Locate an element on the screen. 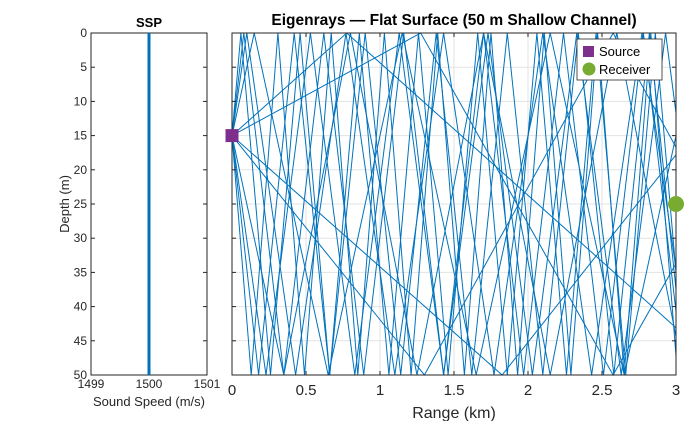  legend-source-marker is located at coordinates (588, 51).